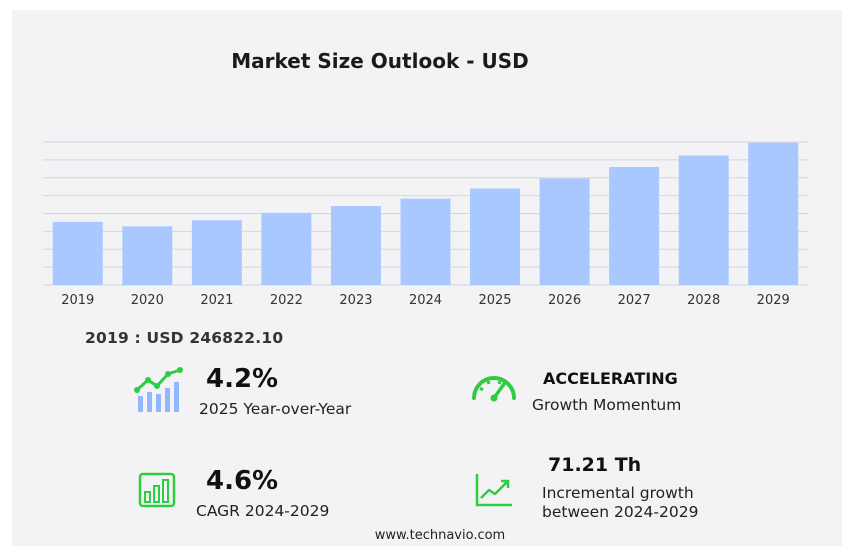 This screenshot has height=556, width=855. I want to click on kpi-yoy: 4.2%, so click(242, 379).